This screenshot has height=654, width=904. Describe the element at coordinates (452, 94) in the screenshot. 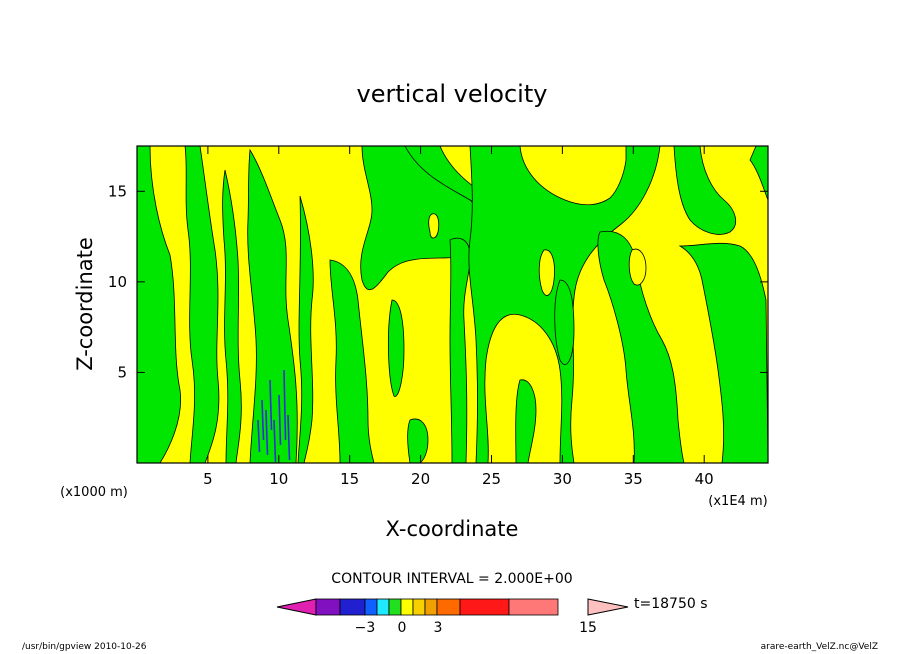

I see `chart-title: vertical velocity` at that location.